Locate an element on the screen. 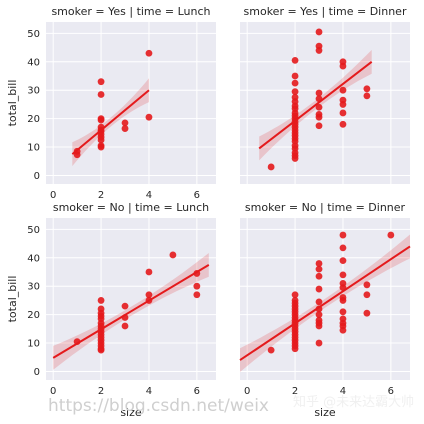 The width and height of the screenshot is (424, 424). panel-title: smoker = Yes | time = Dinner is located at coordinates (325, 11).